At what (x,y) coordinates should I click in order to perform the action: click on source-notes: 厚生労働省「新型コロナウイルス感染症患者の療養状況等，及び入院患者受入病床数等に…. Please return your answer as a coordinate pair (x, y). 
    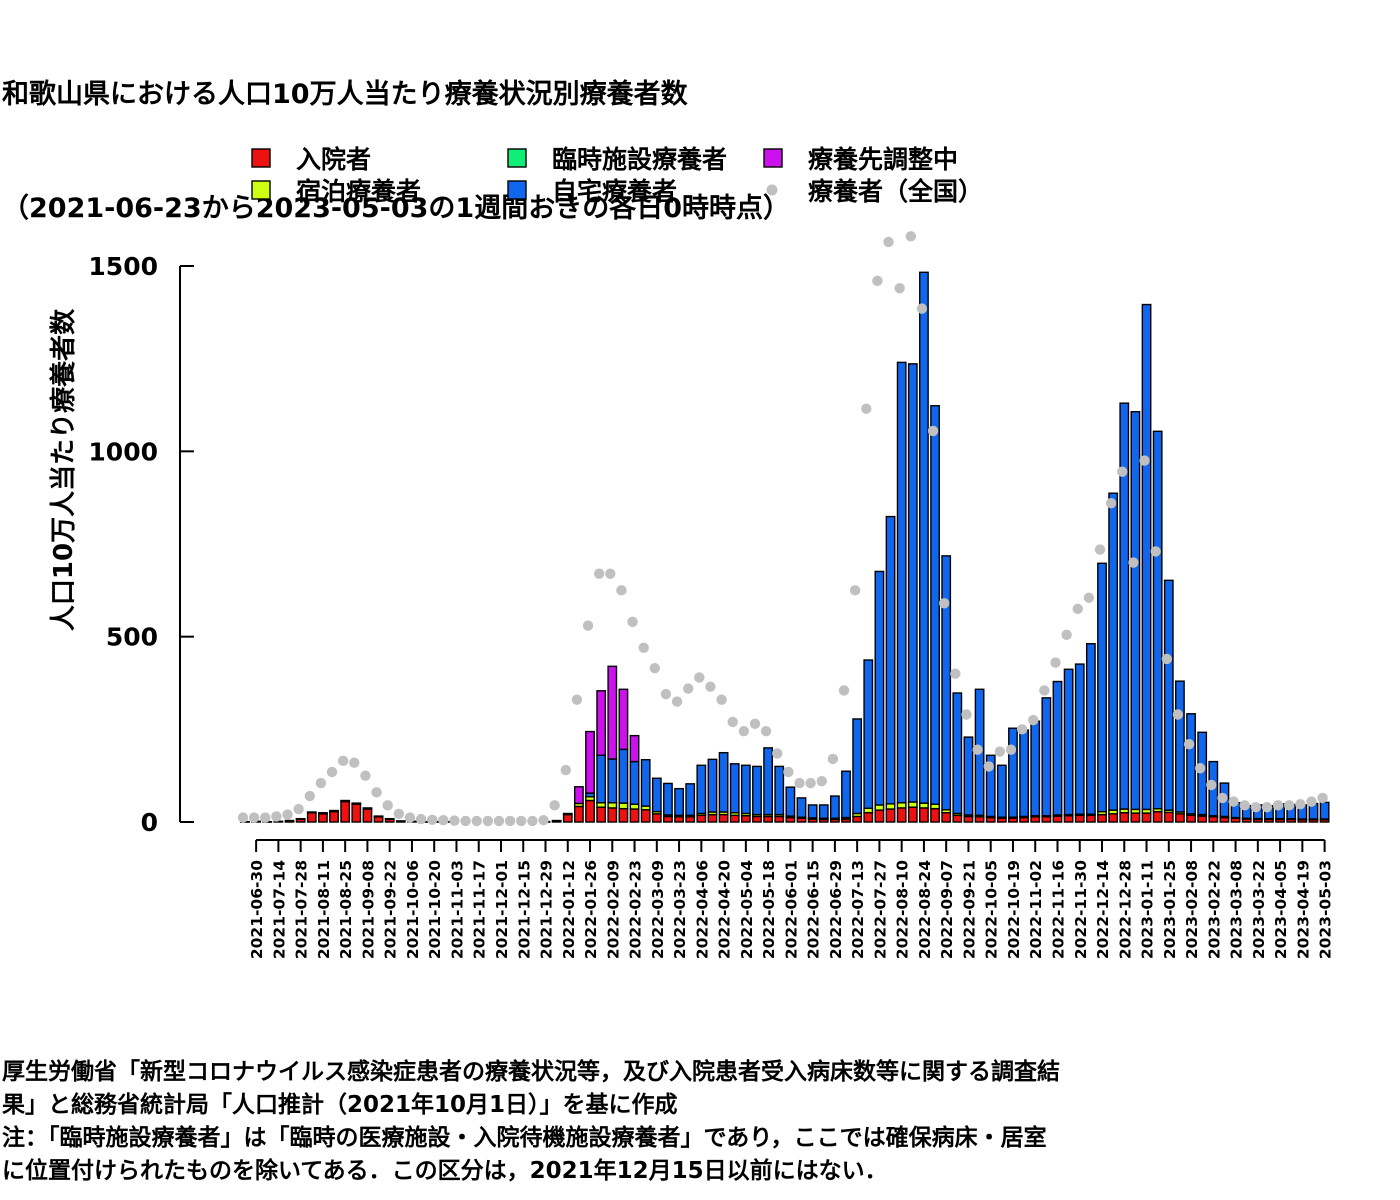
    Looking at the image, I should click on (700, 1122).